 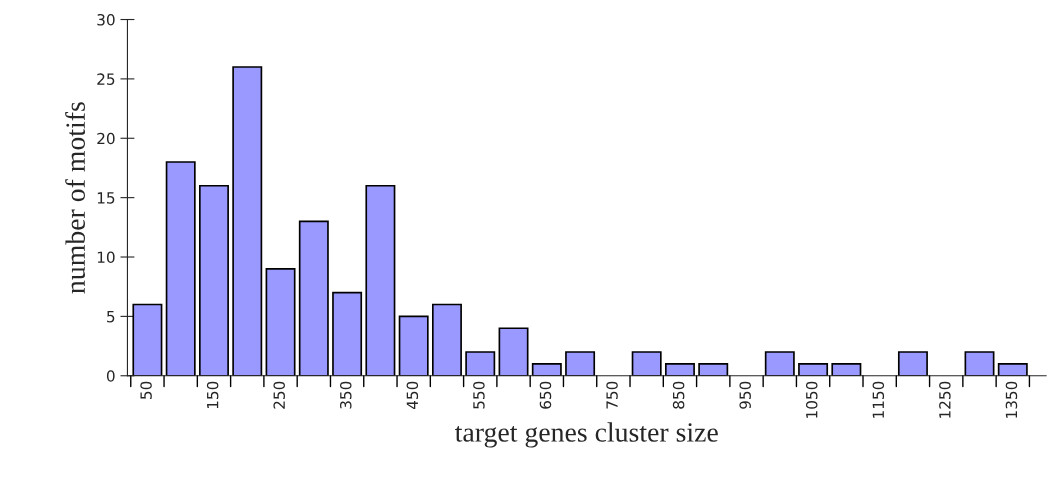 I want to click on y-axis-title: number of motifs, so click(x=75, y=198).